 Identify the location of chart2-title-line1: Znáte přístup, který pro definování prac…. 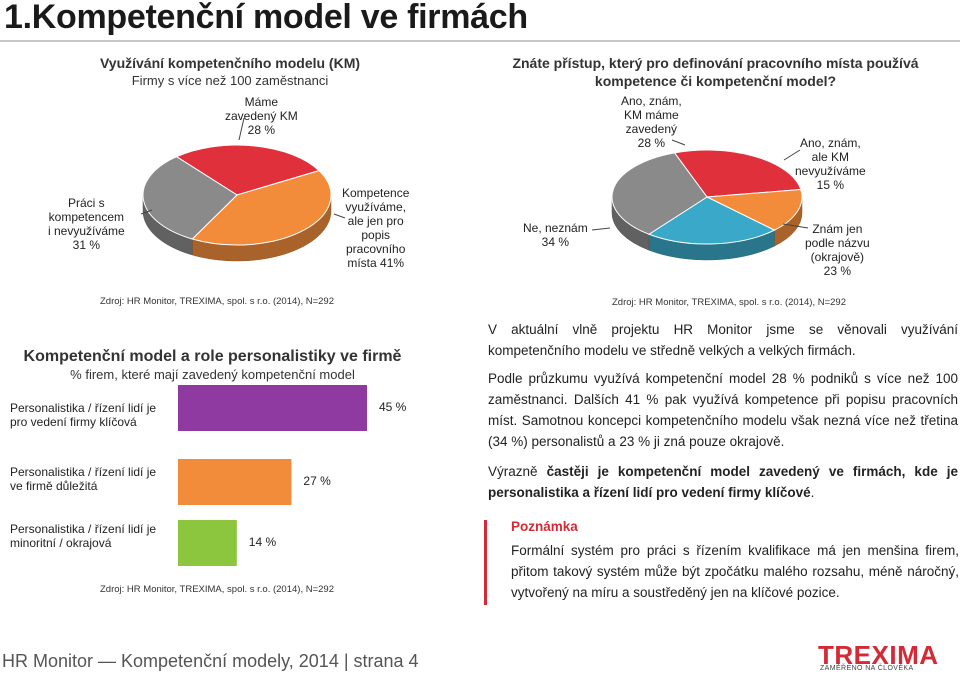
(715, 63).